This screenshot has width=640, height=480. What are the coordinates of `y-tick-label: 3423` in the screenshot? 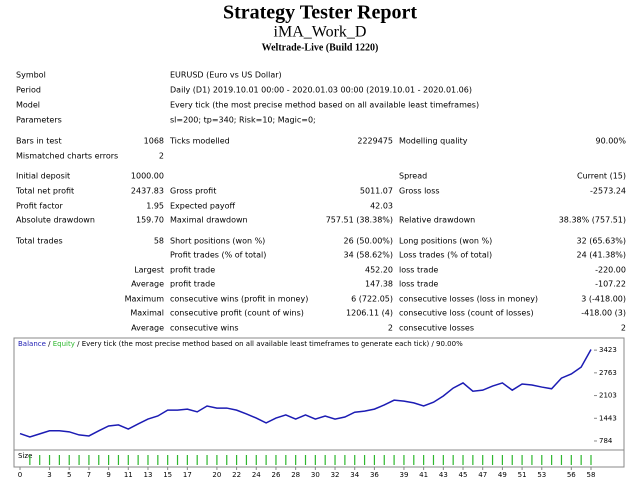 It's located at (608, 350).